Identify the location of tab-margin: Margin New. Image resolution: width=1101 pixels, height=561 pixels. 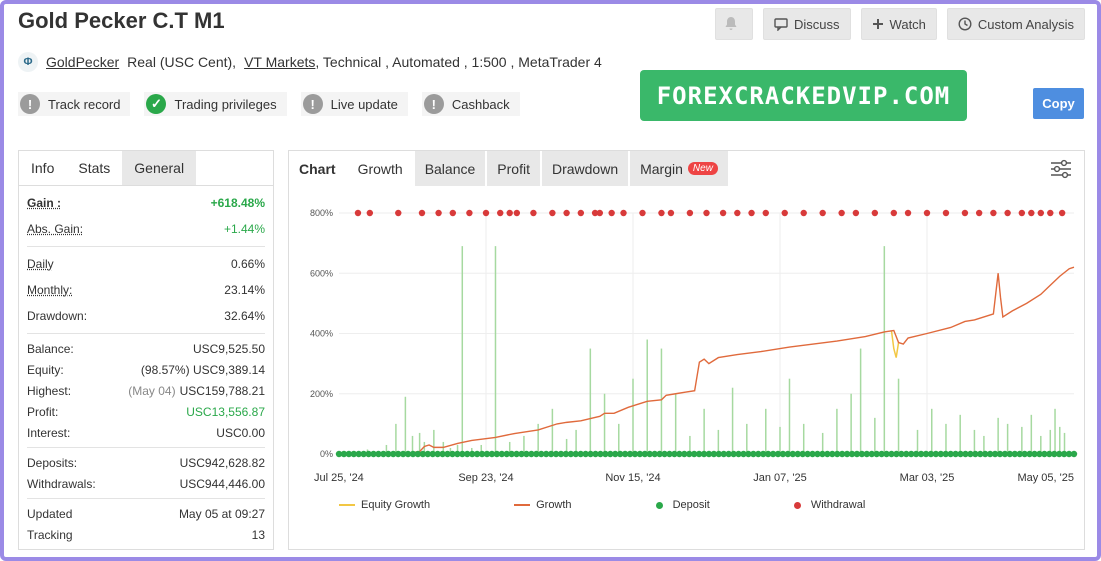
(679, 168).